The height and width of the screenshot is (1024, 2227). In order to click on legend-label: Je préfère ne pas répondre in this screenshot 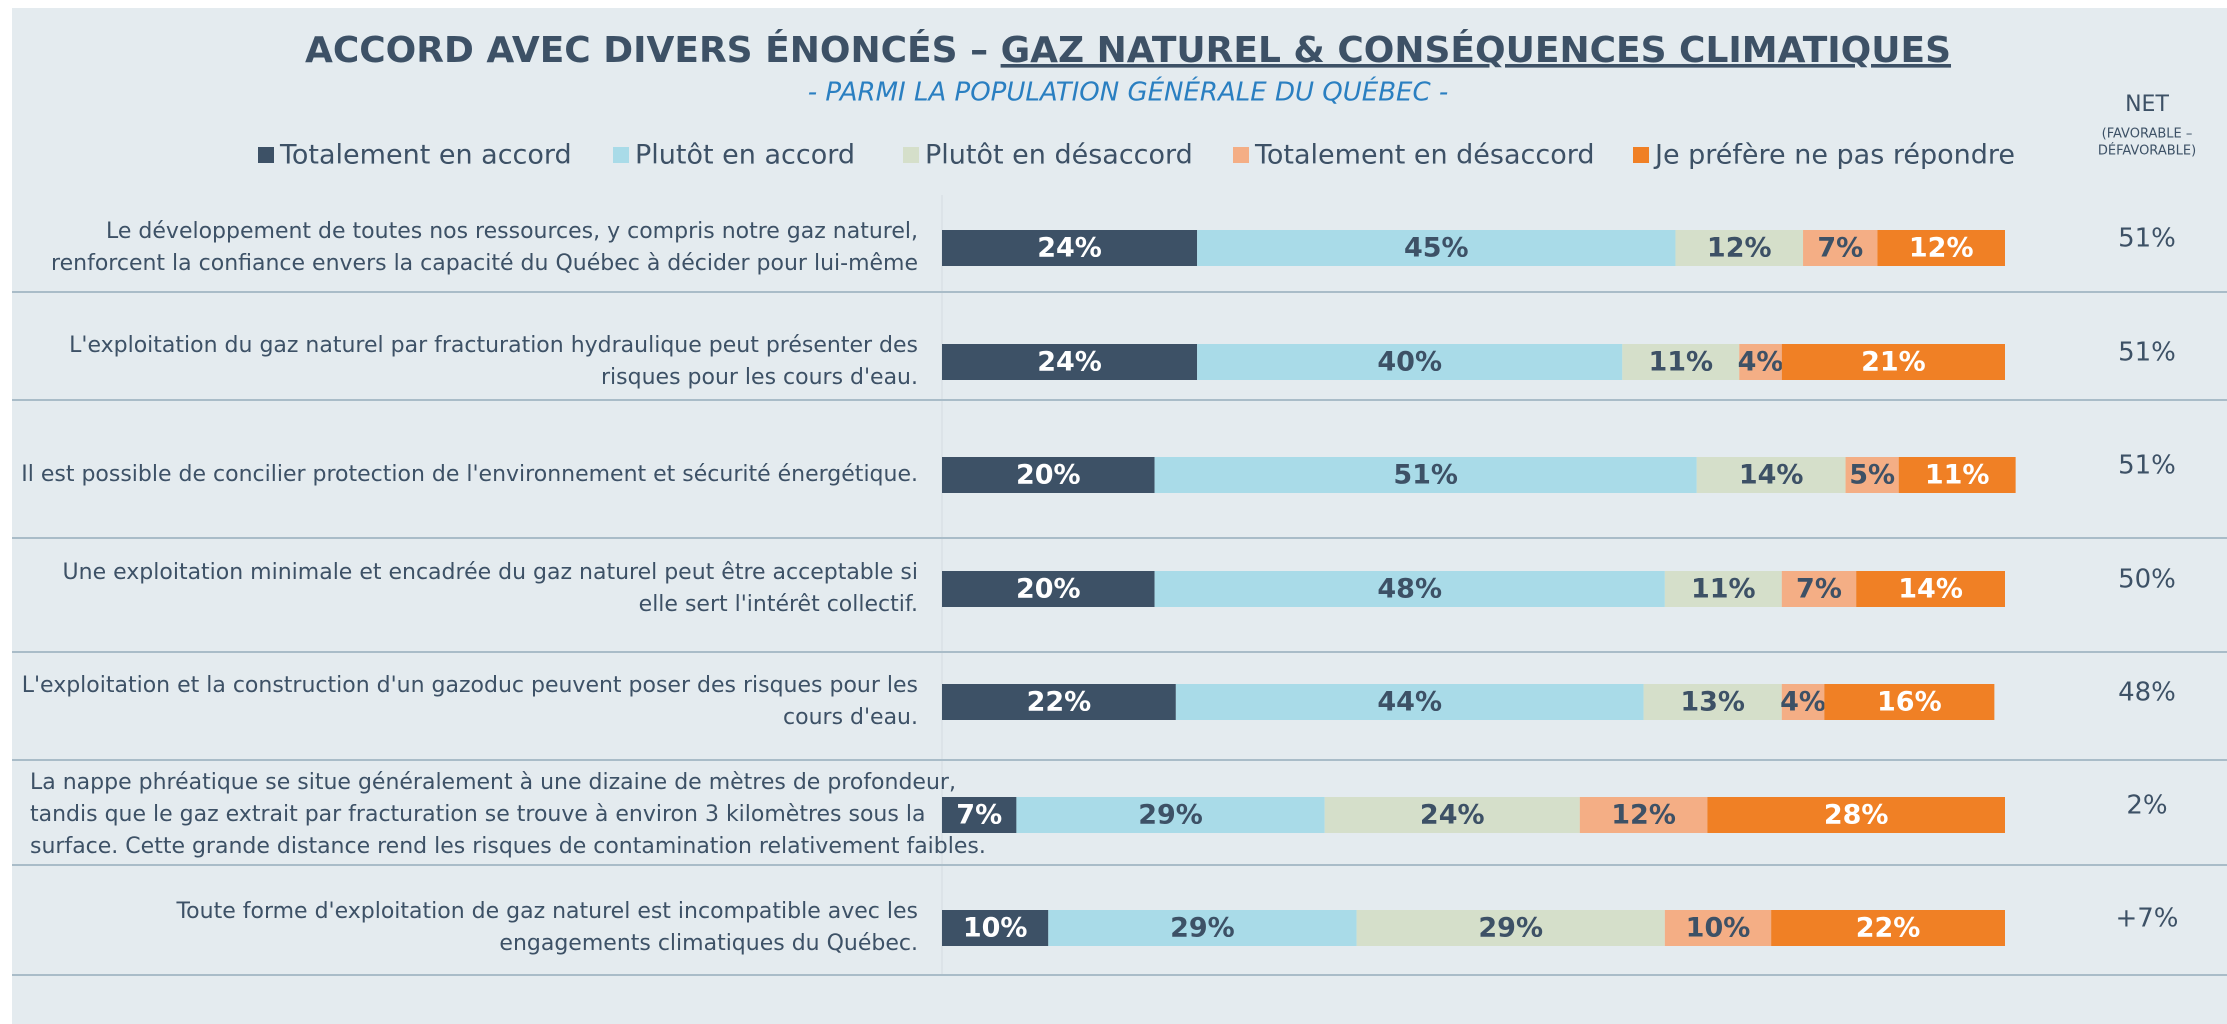, I will do `click(1834, 155)`.